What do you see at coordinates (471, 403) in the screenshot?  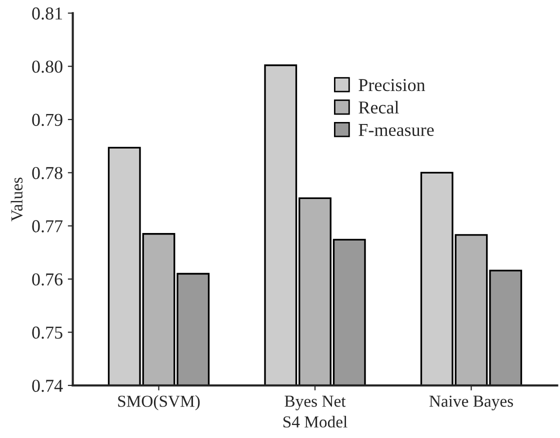 I see `x-tick-label: Naive Bayes` at bounding box center [471, 403].